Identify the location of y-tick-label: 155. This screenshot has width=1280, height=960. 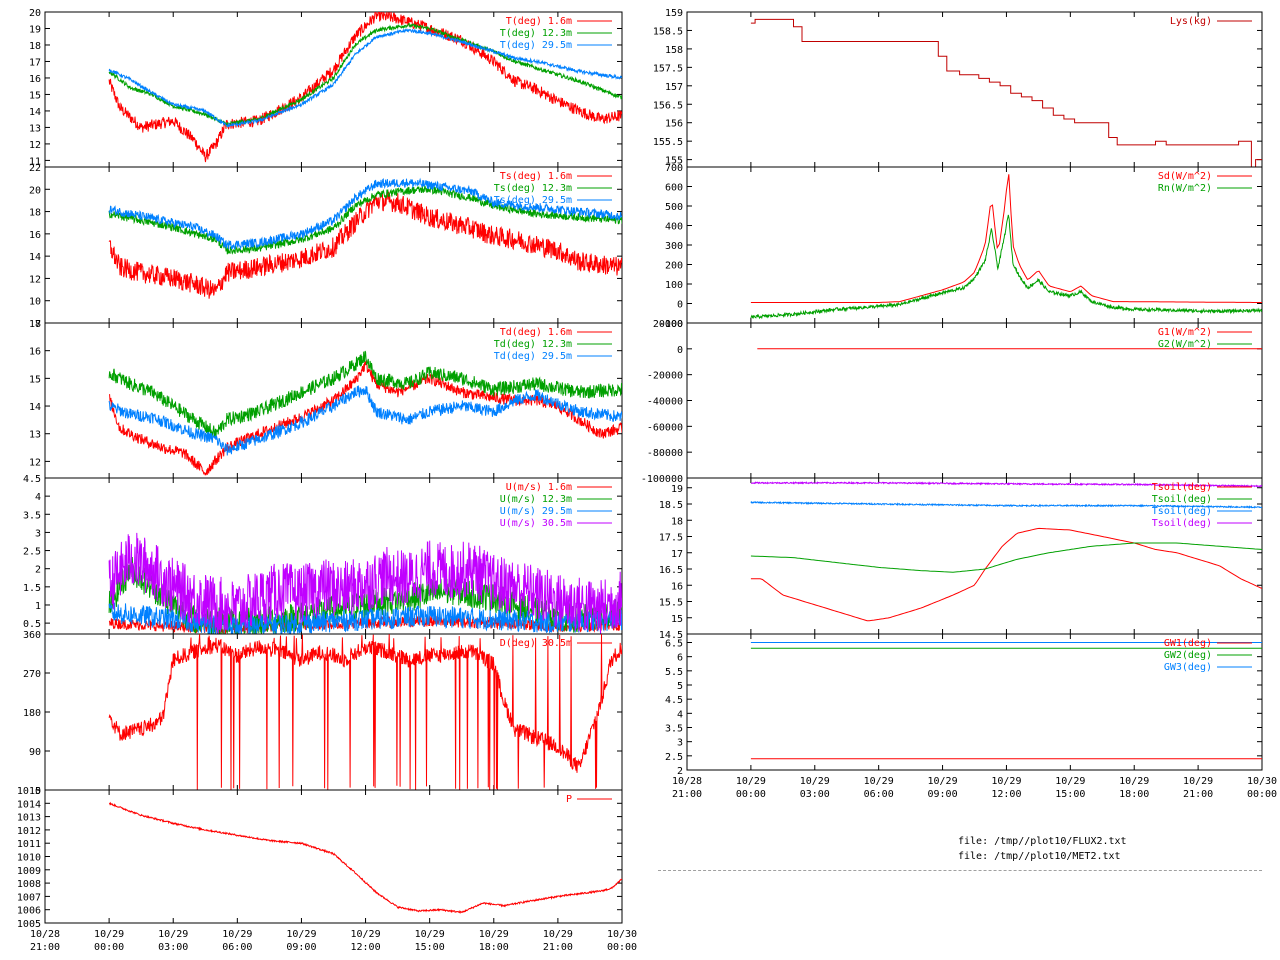
(674, 161).